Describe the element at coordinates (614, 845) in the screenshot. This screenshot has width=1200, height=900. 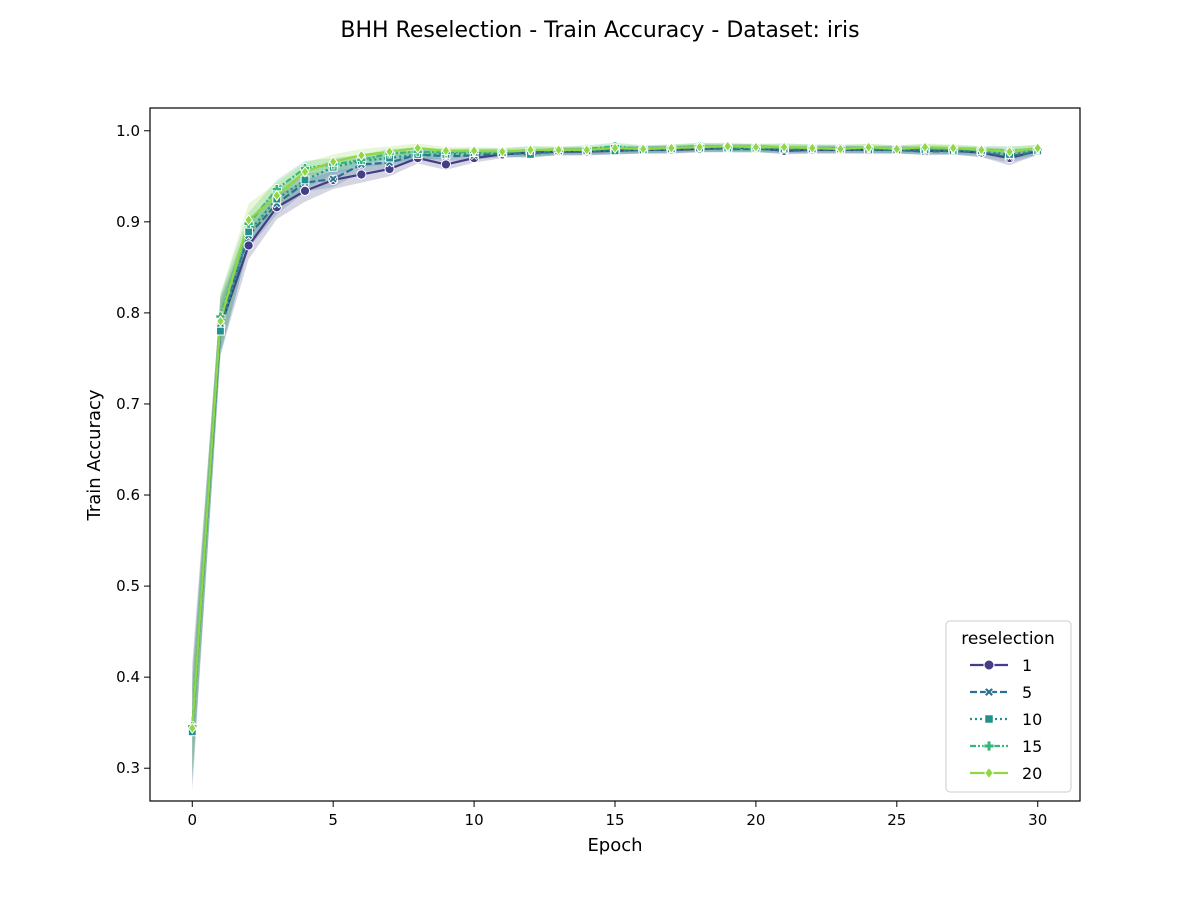
I see `x-axis-label: Epoch` at that location.